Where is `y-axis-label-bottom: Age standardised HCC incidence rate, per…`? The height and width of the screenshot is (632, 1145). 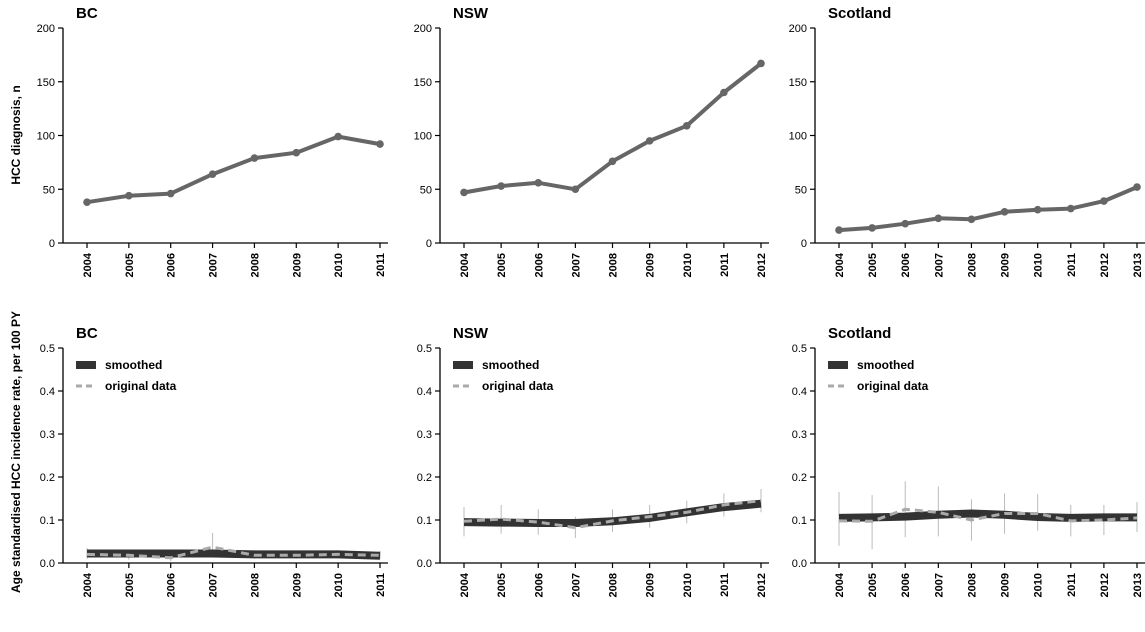 y-axis-label-bottom: Age standardised HCC incidence rate, per… is located at coordinates (16, 452).